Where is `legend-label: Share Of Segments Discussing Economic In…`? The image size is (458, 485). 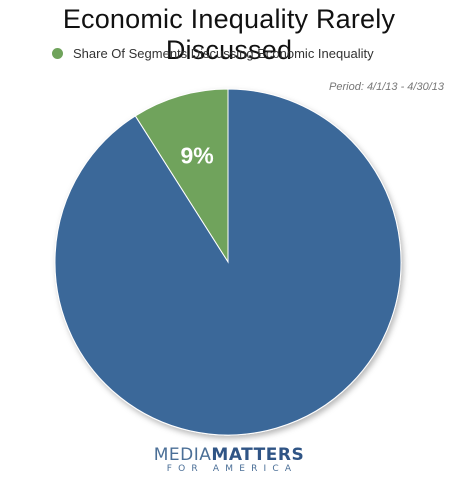
legend-label: Share Of Segments Discussing Economic In… is located at coordinates (223, 53).